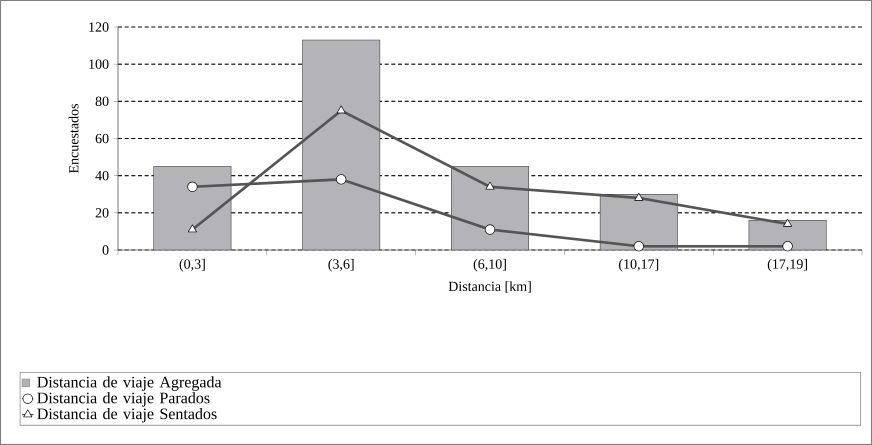 This screenshot has height=445, width=872. I want to click on x-tick-label: (0,3], so click(192, 265).